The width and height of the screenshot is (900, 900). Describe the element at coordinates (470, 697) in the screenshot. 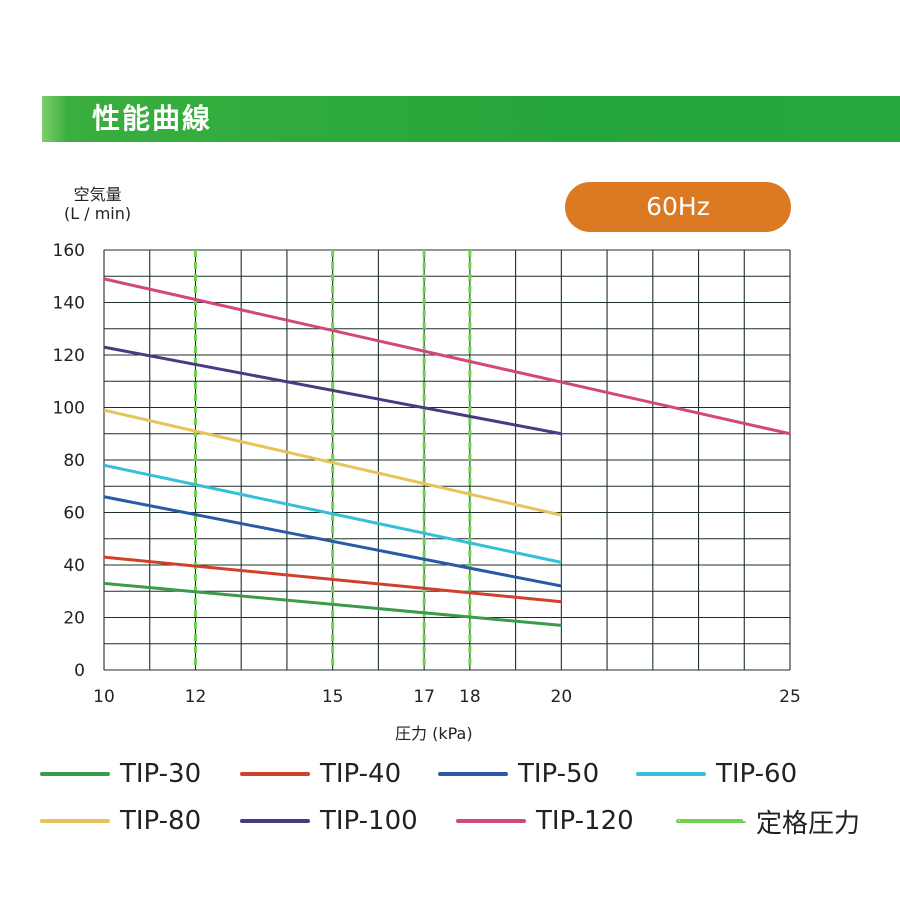

I see `x-tick-label: 18` at that location.